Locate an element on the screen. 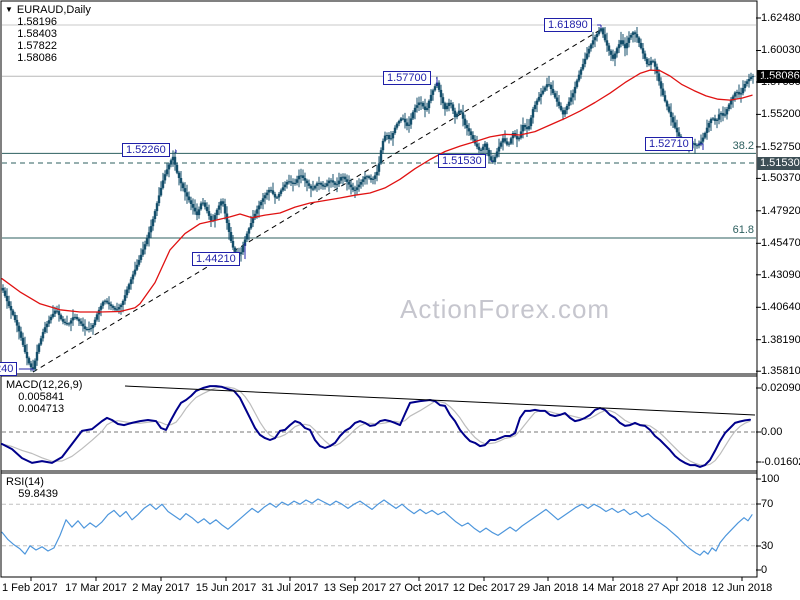 This screenshot has height=600, width=800. date-axis-label: 27 Apr 2018 is located at coordinates (677, 588).